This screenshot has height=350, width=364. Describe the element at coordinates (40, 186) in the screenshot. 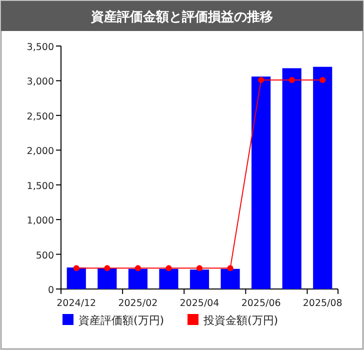

I see `y-tick-label: 1,500` at that location.